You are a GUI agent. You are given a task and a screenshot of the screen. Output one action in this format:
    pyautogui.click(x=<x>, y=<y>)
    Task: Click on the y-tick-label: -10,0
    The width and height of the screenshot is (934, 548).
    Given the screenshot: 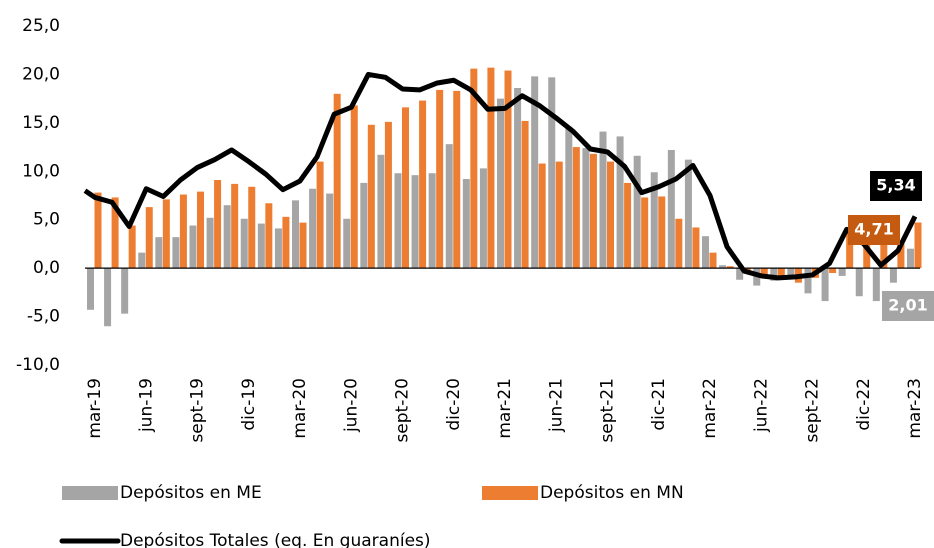 What is the action you would take?
    pyautogui.click(x=38, y=365)
    